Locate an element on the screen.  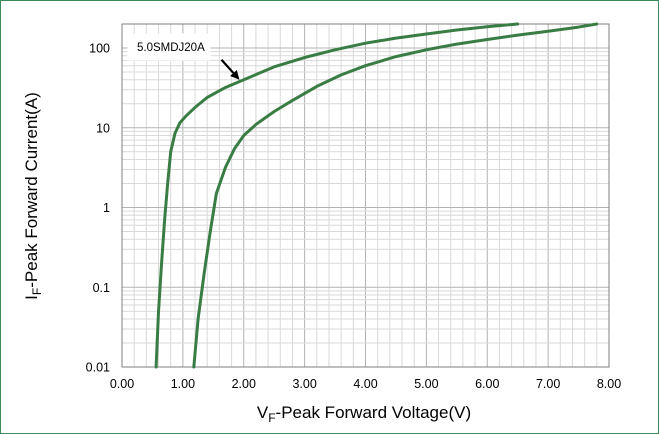
annotation: 5.0SMDJ20A is located at coordinates (183, 56).